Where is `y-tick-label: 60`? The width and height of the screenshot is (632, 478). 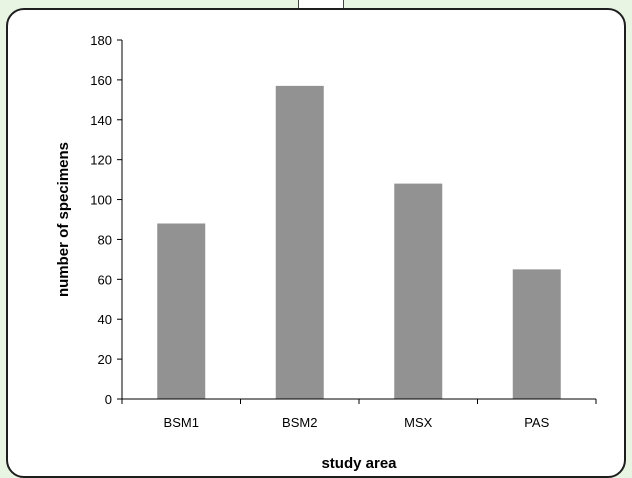
y-tick-label: 60 is located at coordinates (105, 279).